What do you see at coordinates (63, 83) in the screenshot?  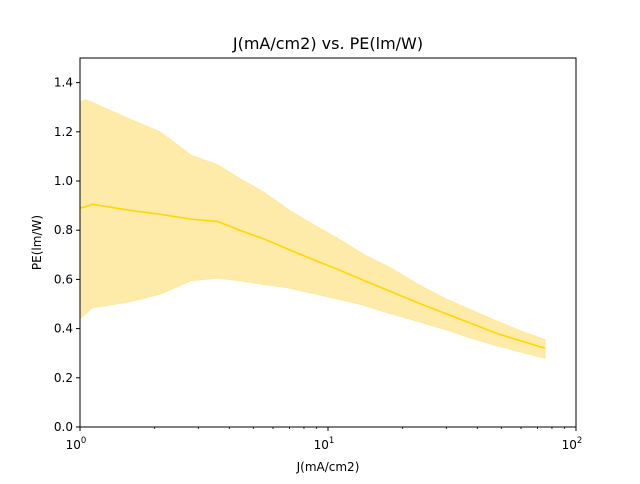 I see `y-tick-label: 1.4` at bounding box center [63, 83].